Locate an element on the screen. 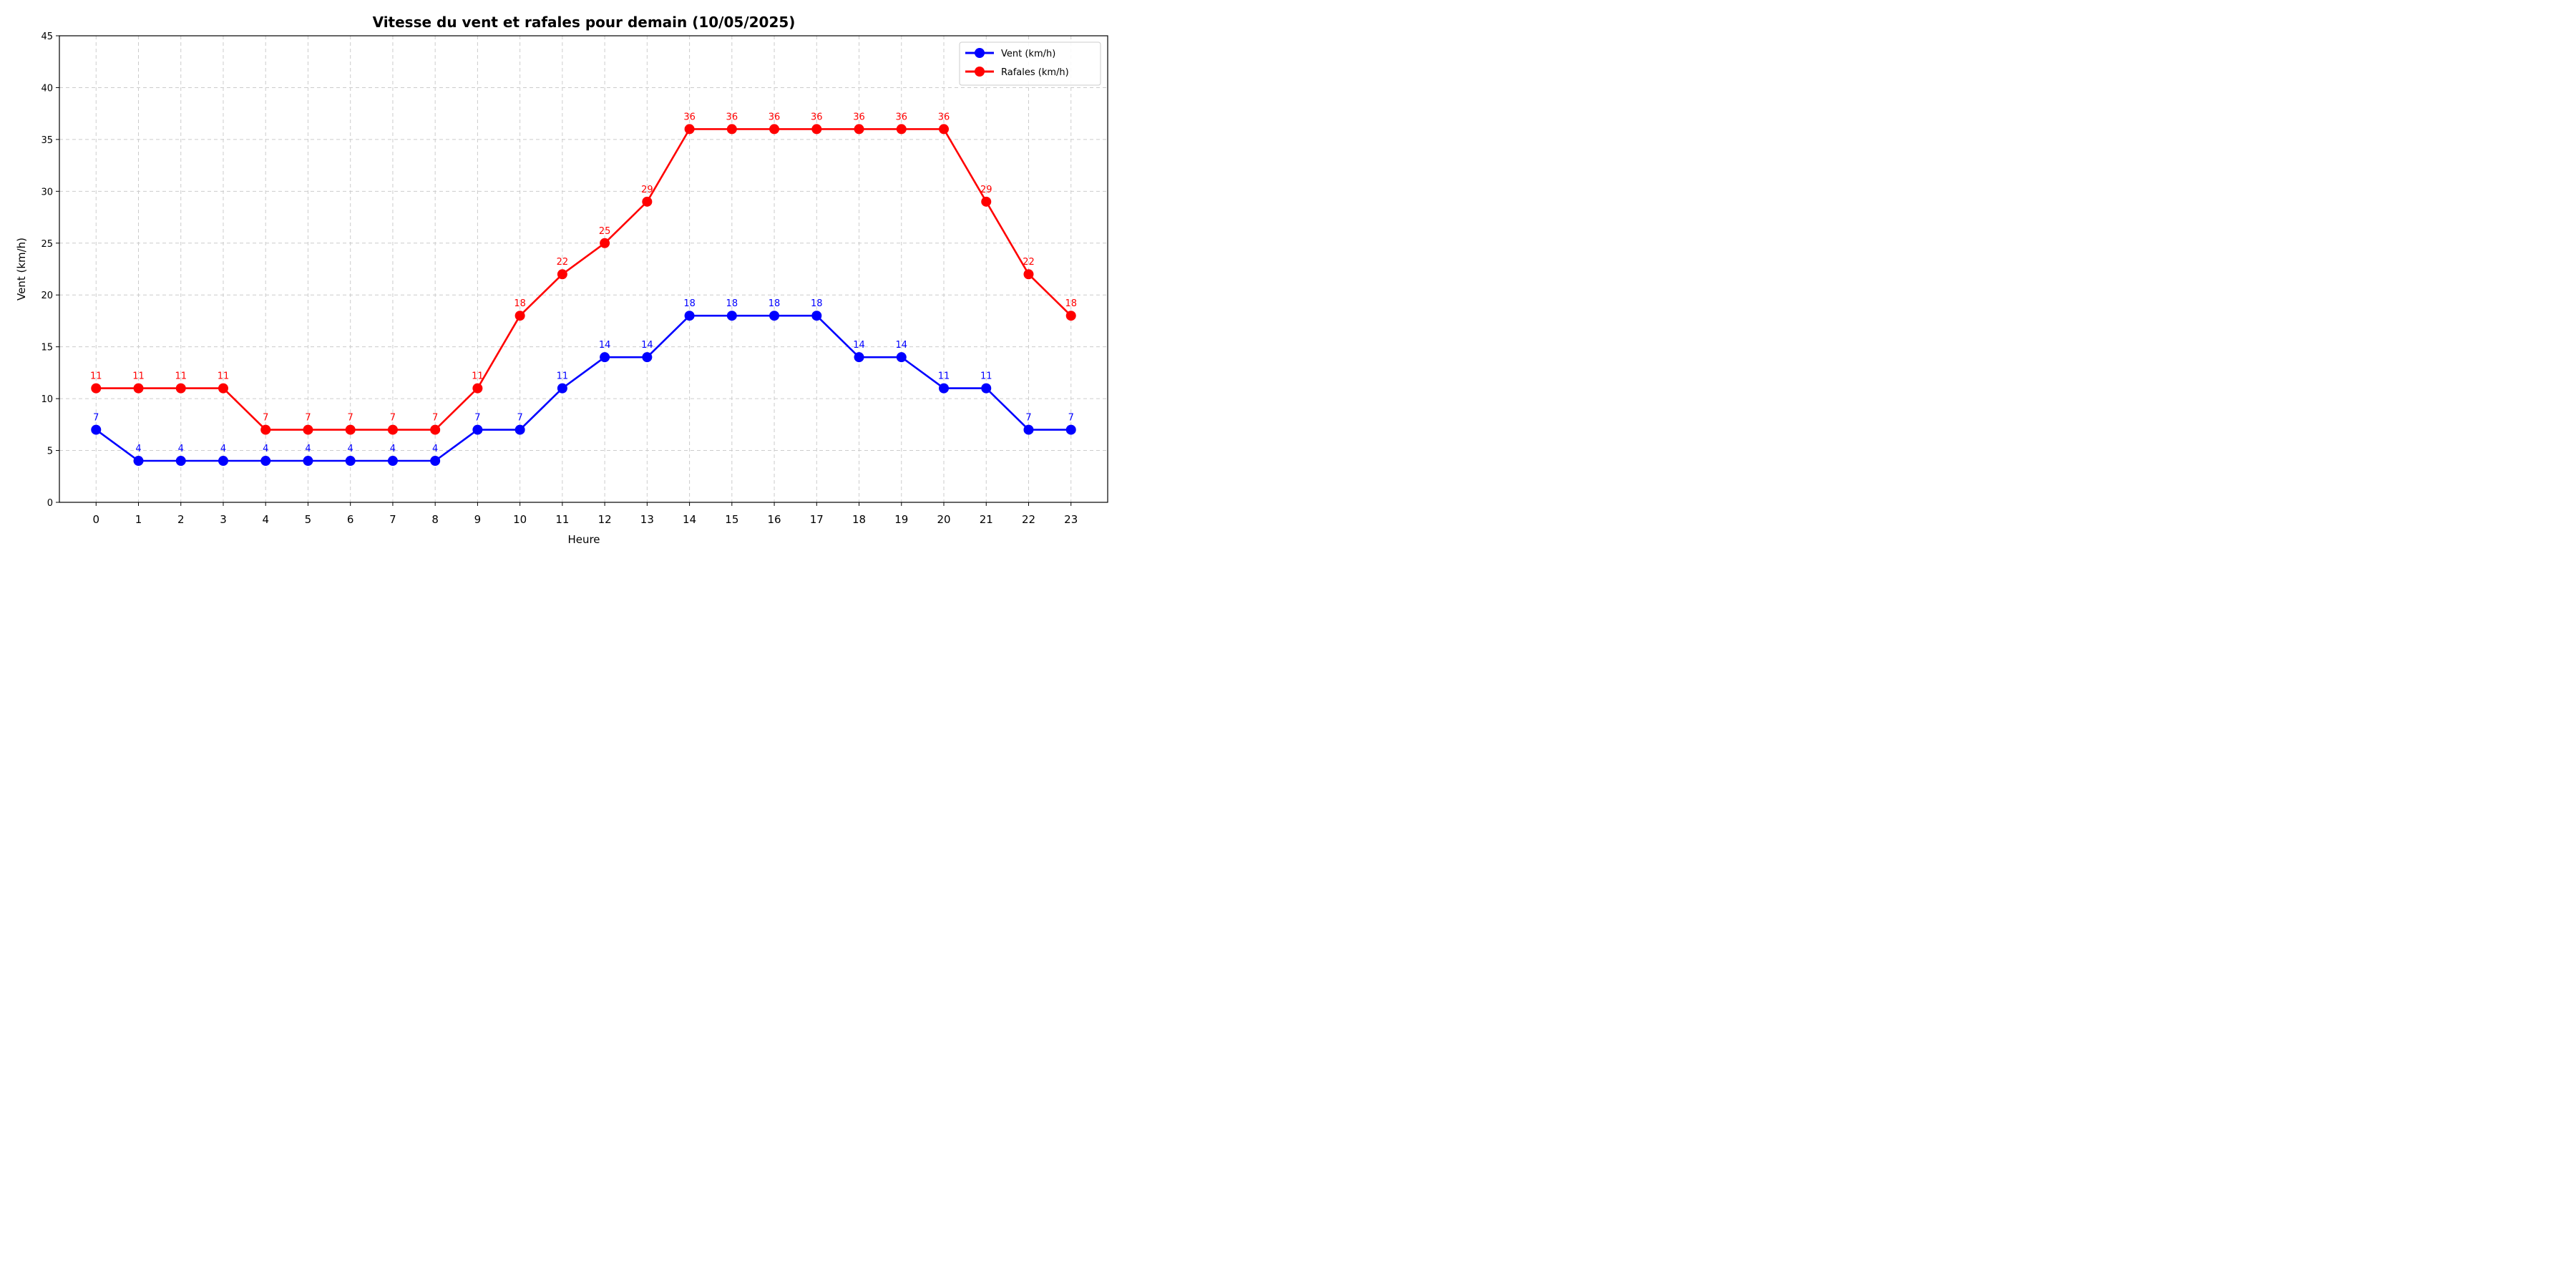  data-label-rafales: 25 is located at coordinates (605, 231).